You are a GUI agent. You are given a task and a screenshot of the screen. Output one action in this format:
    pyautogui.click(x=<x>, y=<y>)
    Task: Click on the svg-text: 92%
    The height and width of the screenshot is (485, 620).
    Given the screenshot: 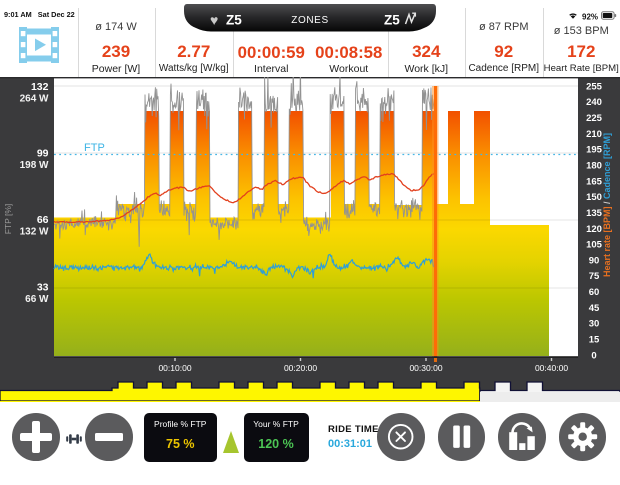 What is the action you would take?
    pyautogui.click(x=590, y=17)
    